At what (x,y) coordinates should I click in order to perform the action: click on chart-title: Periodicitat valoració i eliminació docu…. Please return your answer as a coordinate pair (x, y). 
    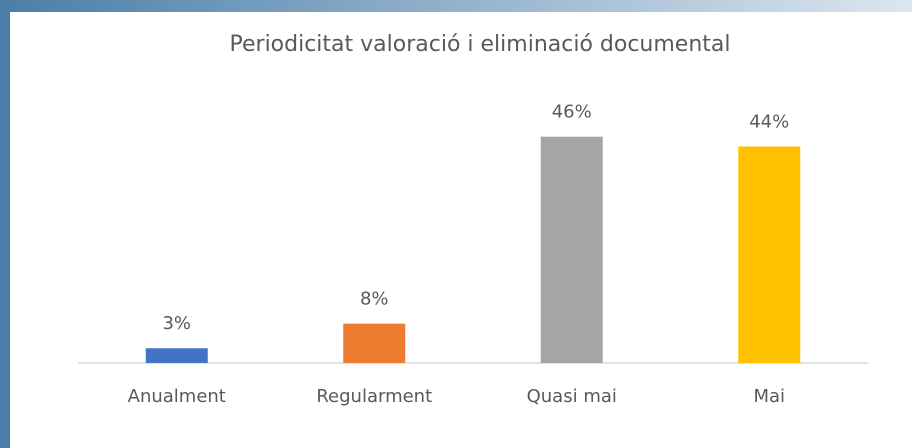
    Looking at the image, I should click on (480, 44).